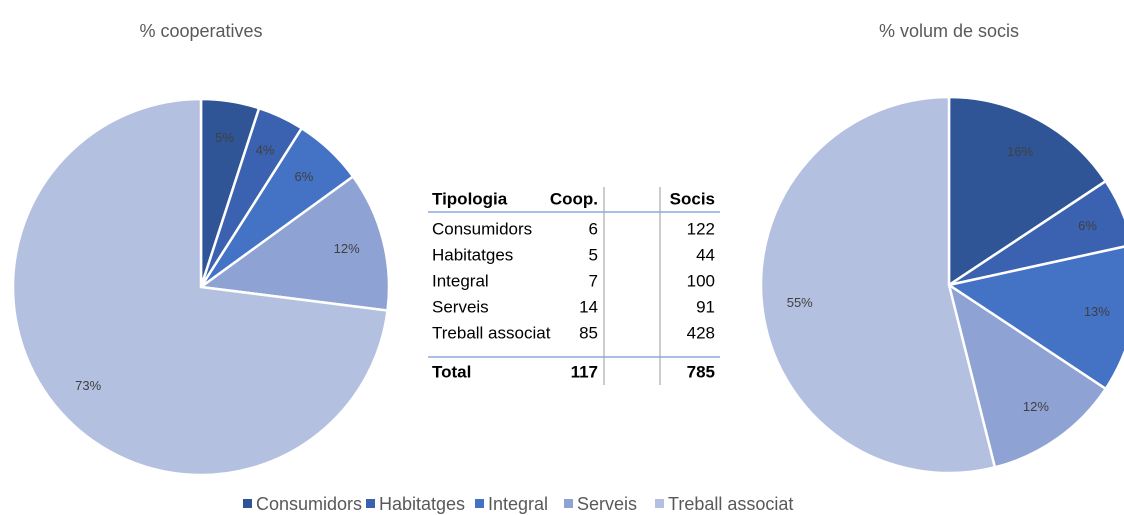  What do you see at coordinates (482, 228) in the screenshot?
I see `table-cell: Consumidors` at bounding box center [482, 228].